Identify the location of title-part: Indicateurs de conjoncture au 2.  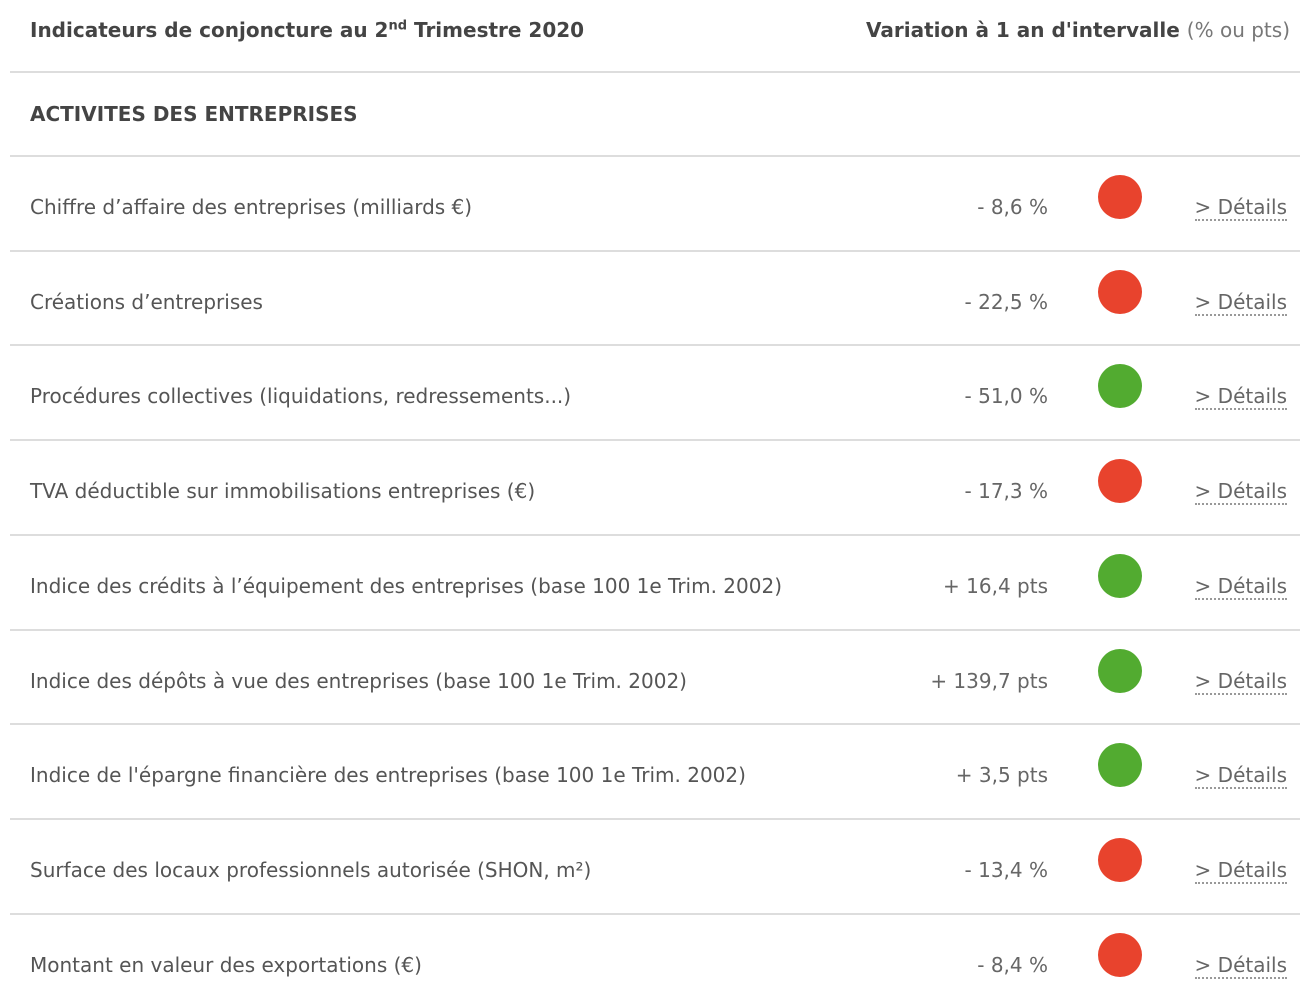
(209, 30).